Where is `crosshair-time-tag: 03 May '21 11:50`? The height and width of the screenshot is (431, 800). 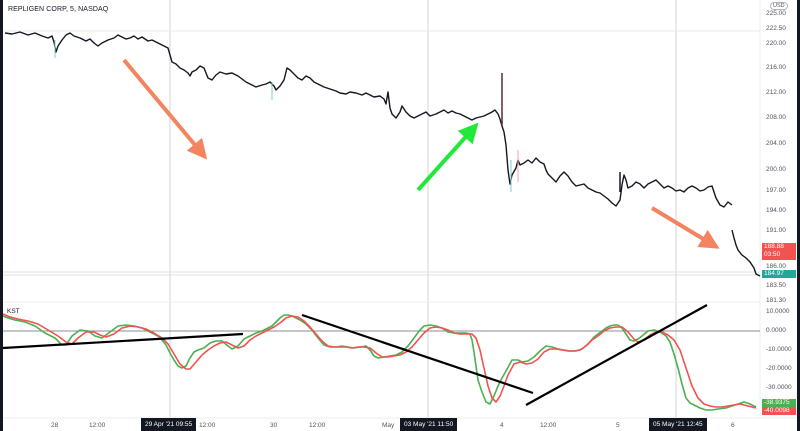
crosshair-time-tag: 03 May '21 11:50 is located at coordinates (429, 424).